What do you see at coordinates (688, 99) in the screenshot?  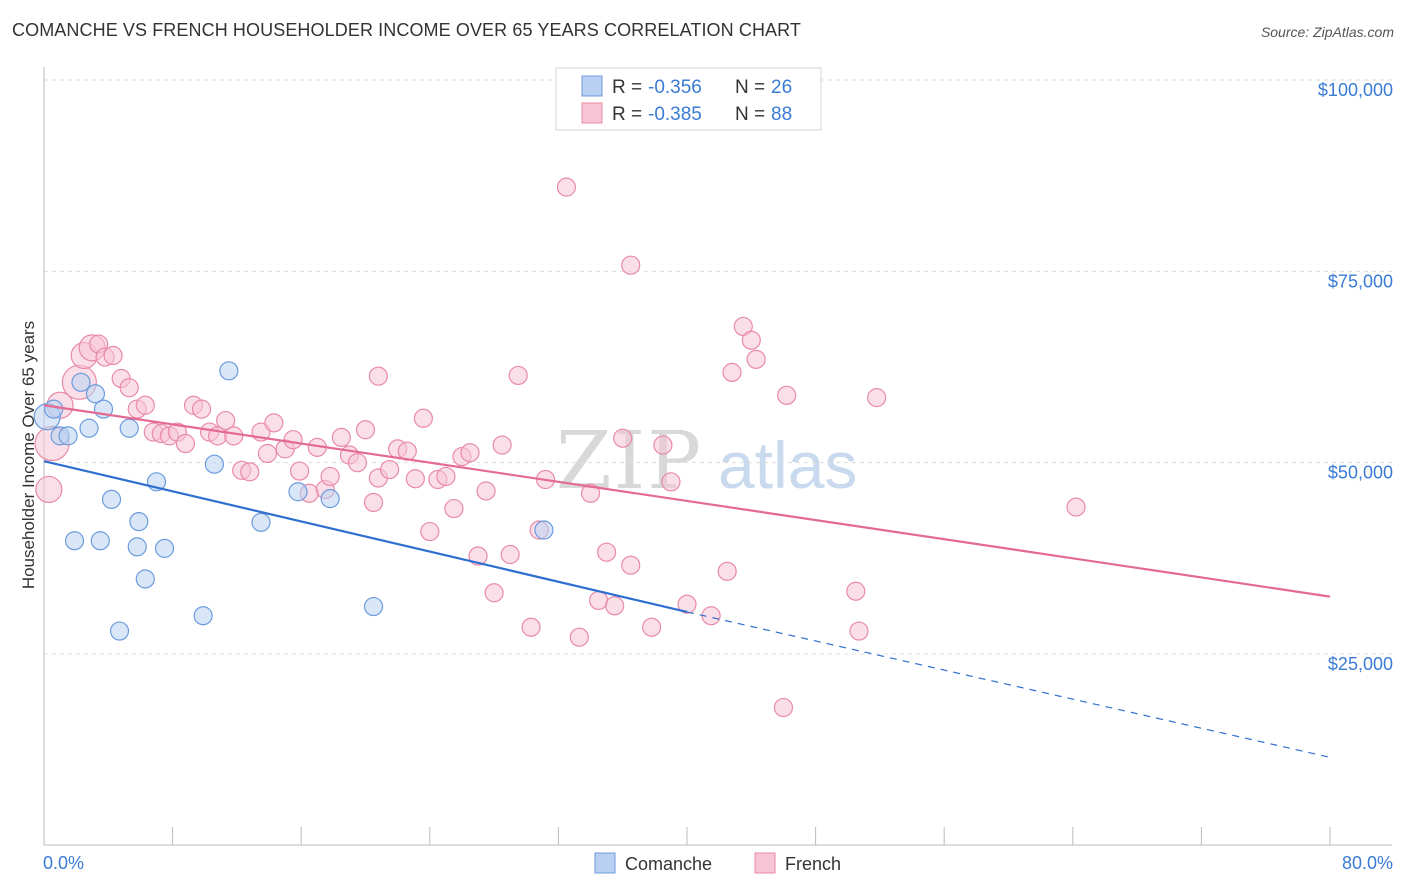 I see `stats-legend: R = -0.356 N = 26 R = -0.385 N = 88` at bounding box center [688, 99].